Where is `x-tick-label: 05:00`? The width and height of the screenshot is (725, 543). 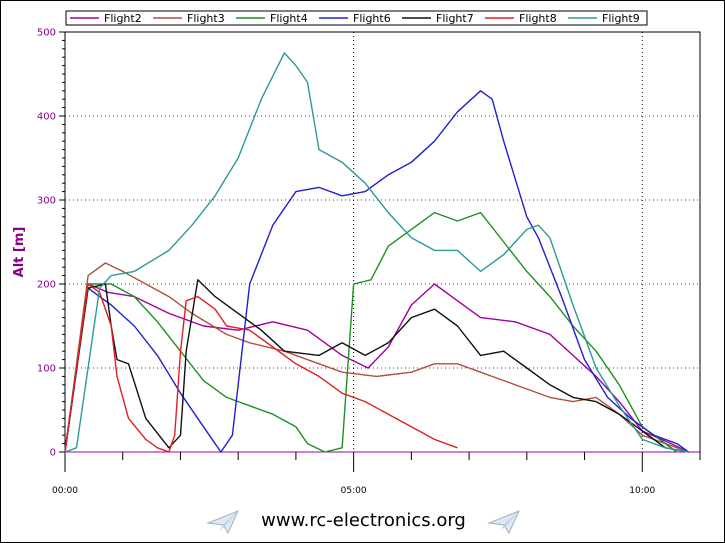 x-tick-label: 05:00 is located at coordinates (354, 491).